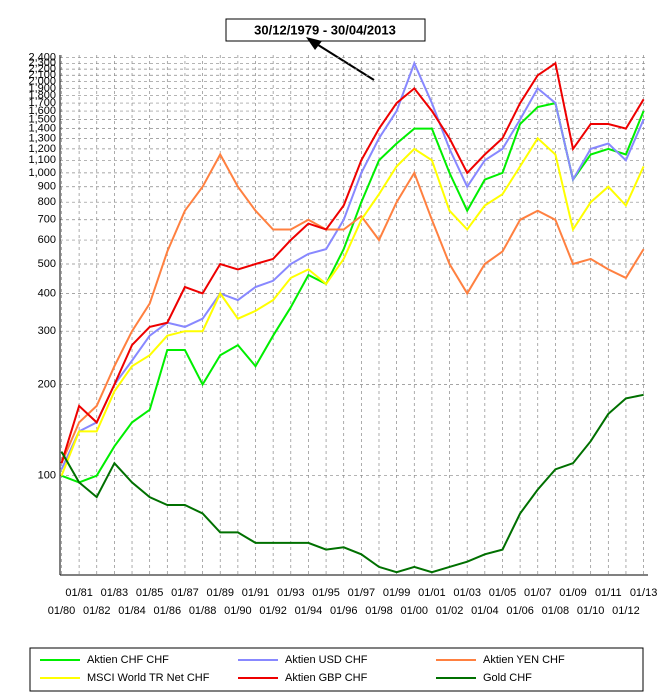 This screenshot has width=666, height=697. I want to click on x-tick-label: 01/04, so click(485, 611).